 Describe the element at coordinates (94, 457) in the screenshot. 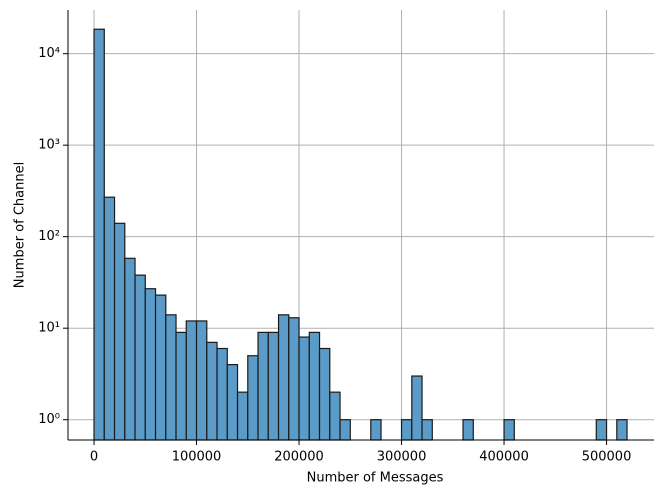

I see `x-tick-label: 0` at that location.